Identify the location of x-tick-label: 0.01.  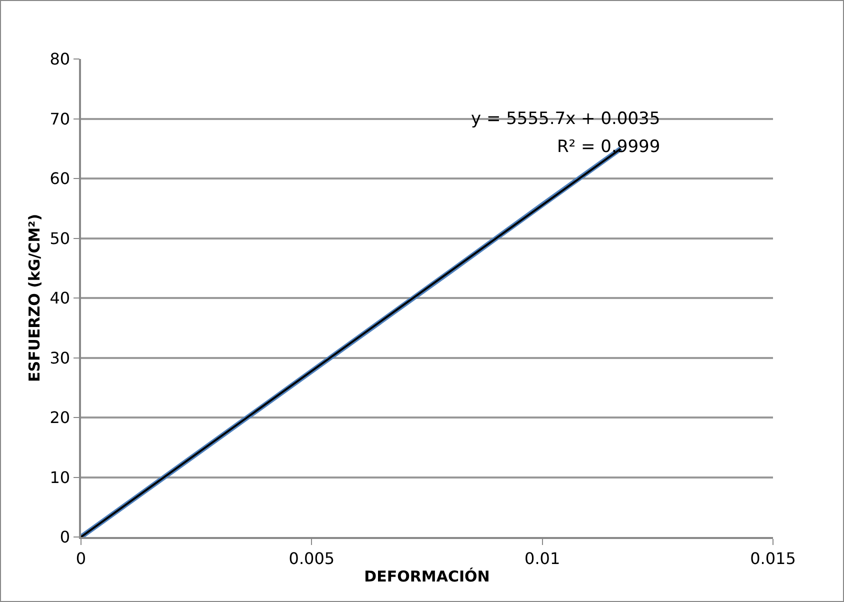
(542, 558).